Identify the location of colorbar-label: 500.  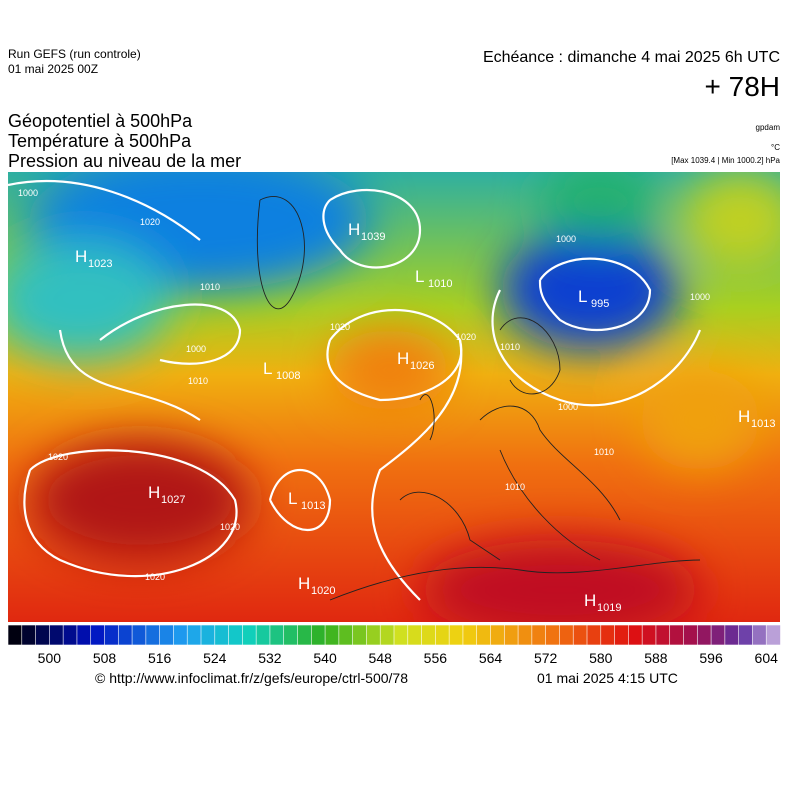
(50, 658).